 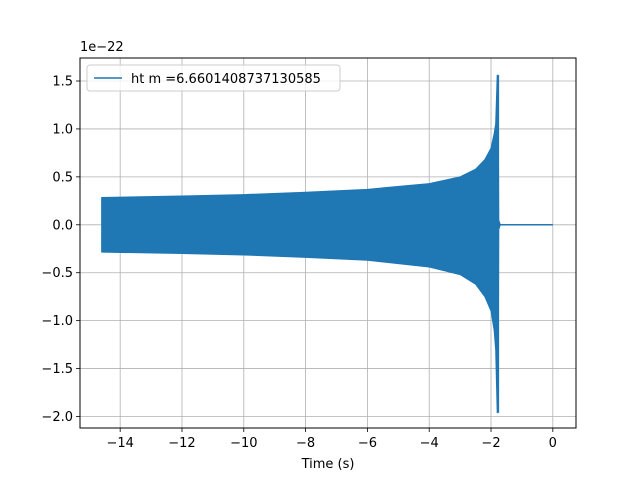 What do you see at coordinates (331, 439) in the screenshot?
I see `x-axis: −14 −12 −10 −8 −6 −4 −2 0` at bounding box center [331, 439].